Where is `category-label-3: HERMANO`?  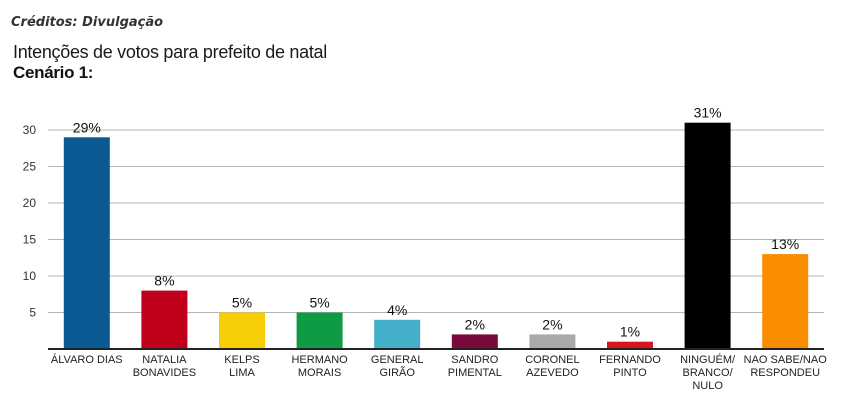 category-label-3: HERMANO is located at coordinates (319, 360).